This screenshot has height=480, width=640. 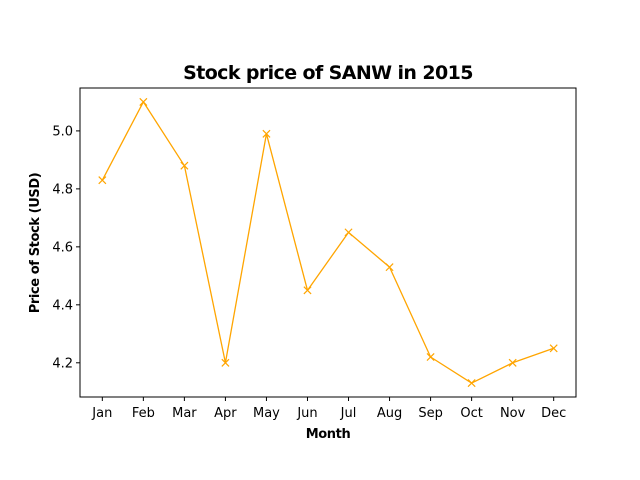 What do you see at coordinates (225, 413) in the screenshot?
I see `x-tick-label-apr: Apr` at bounding box center [225, 413].